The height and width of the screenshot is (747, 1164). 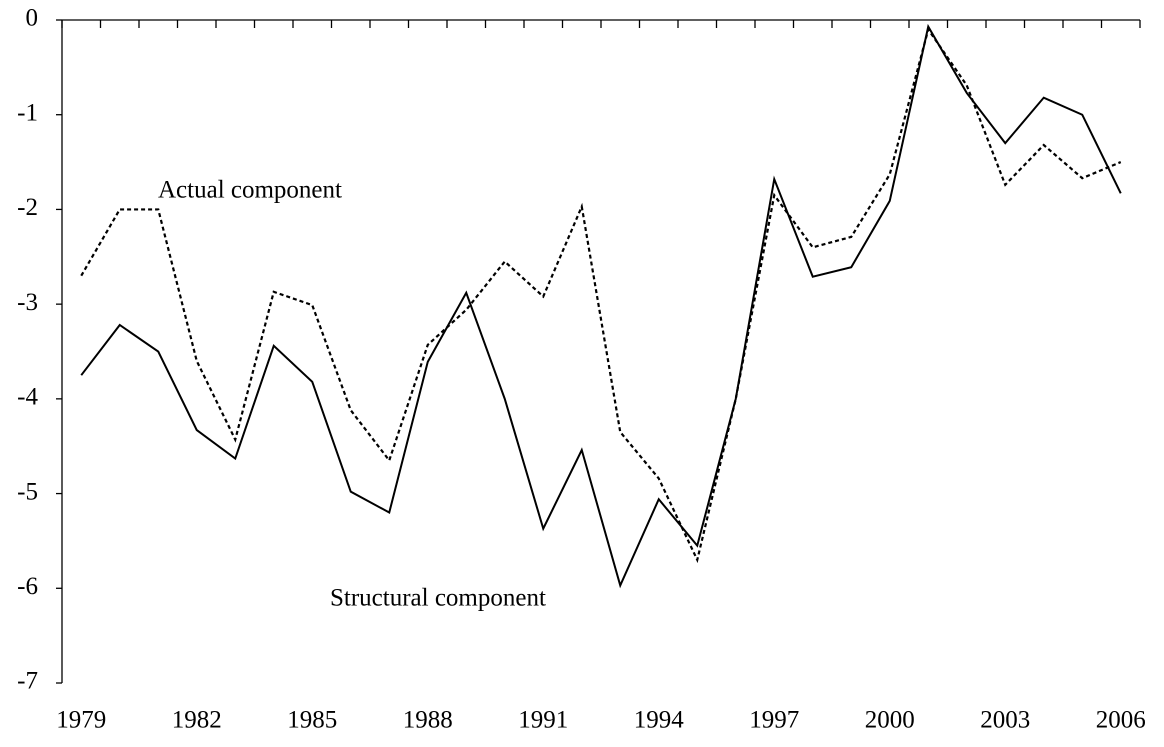 I want to click on x-tick-label: 2000, so click(x=890, y=720).